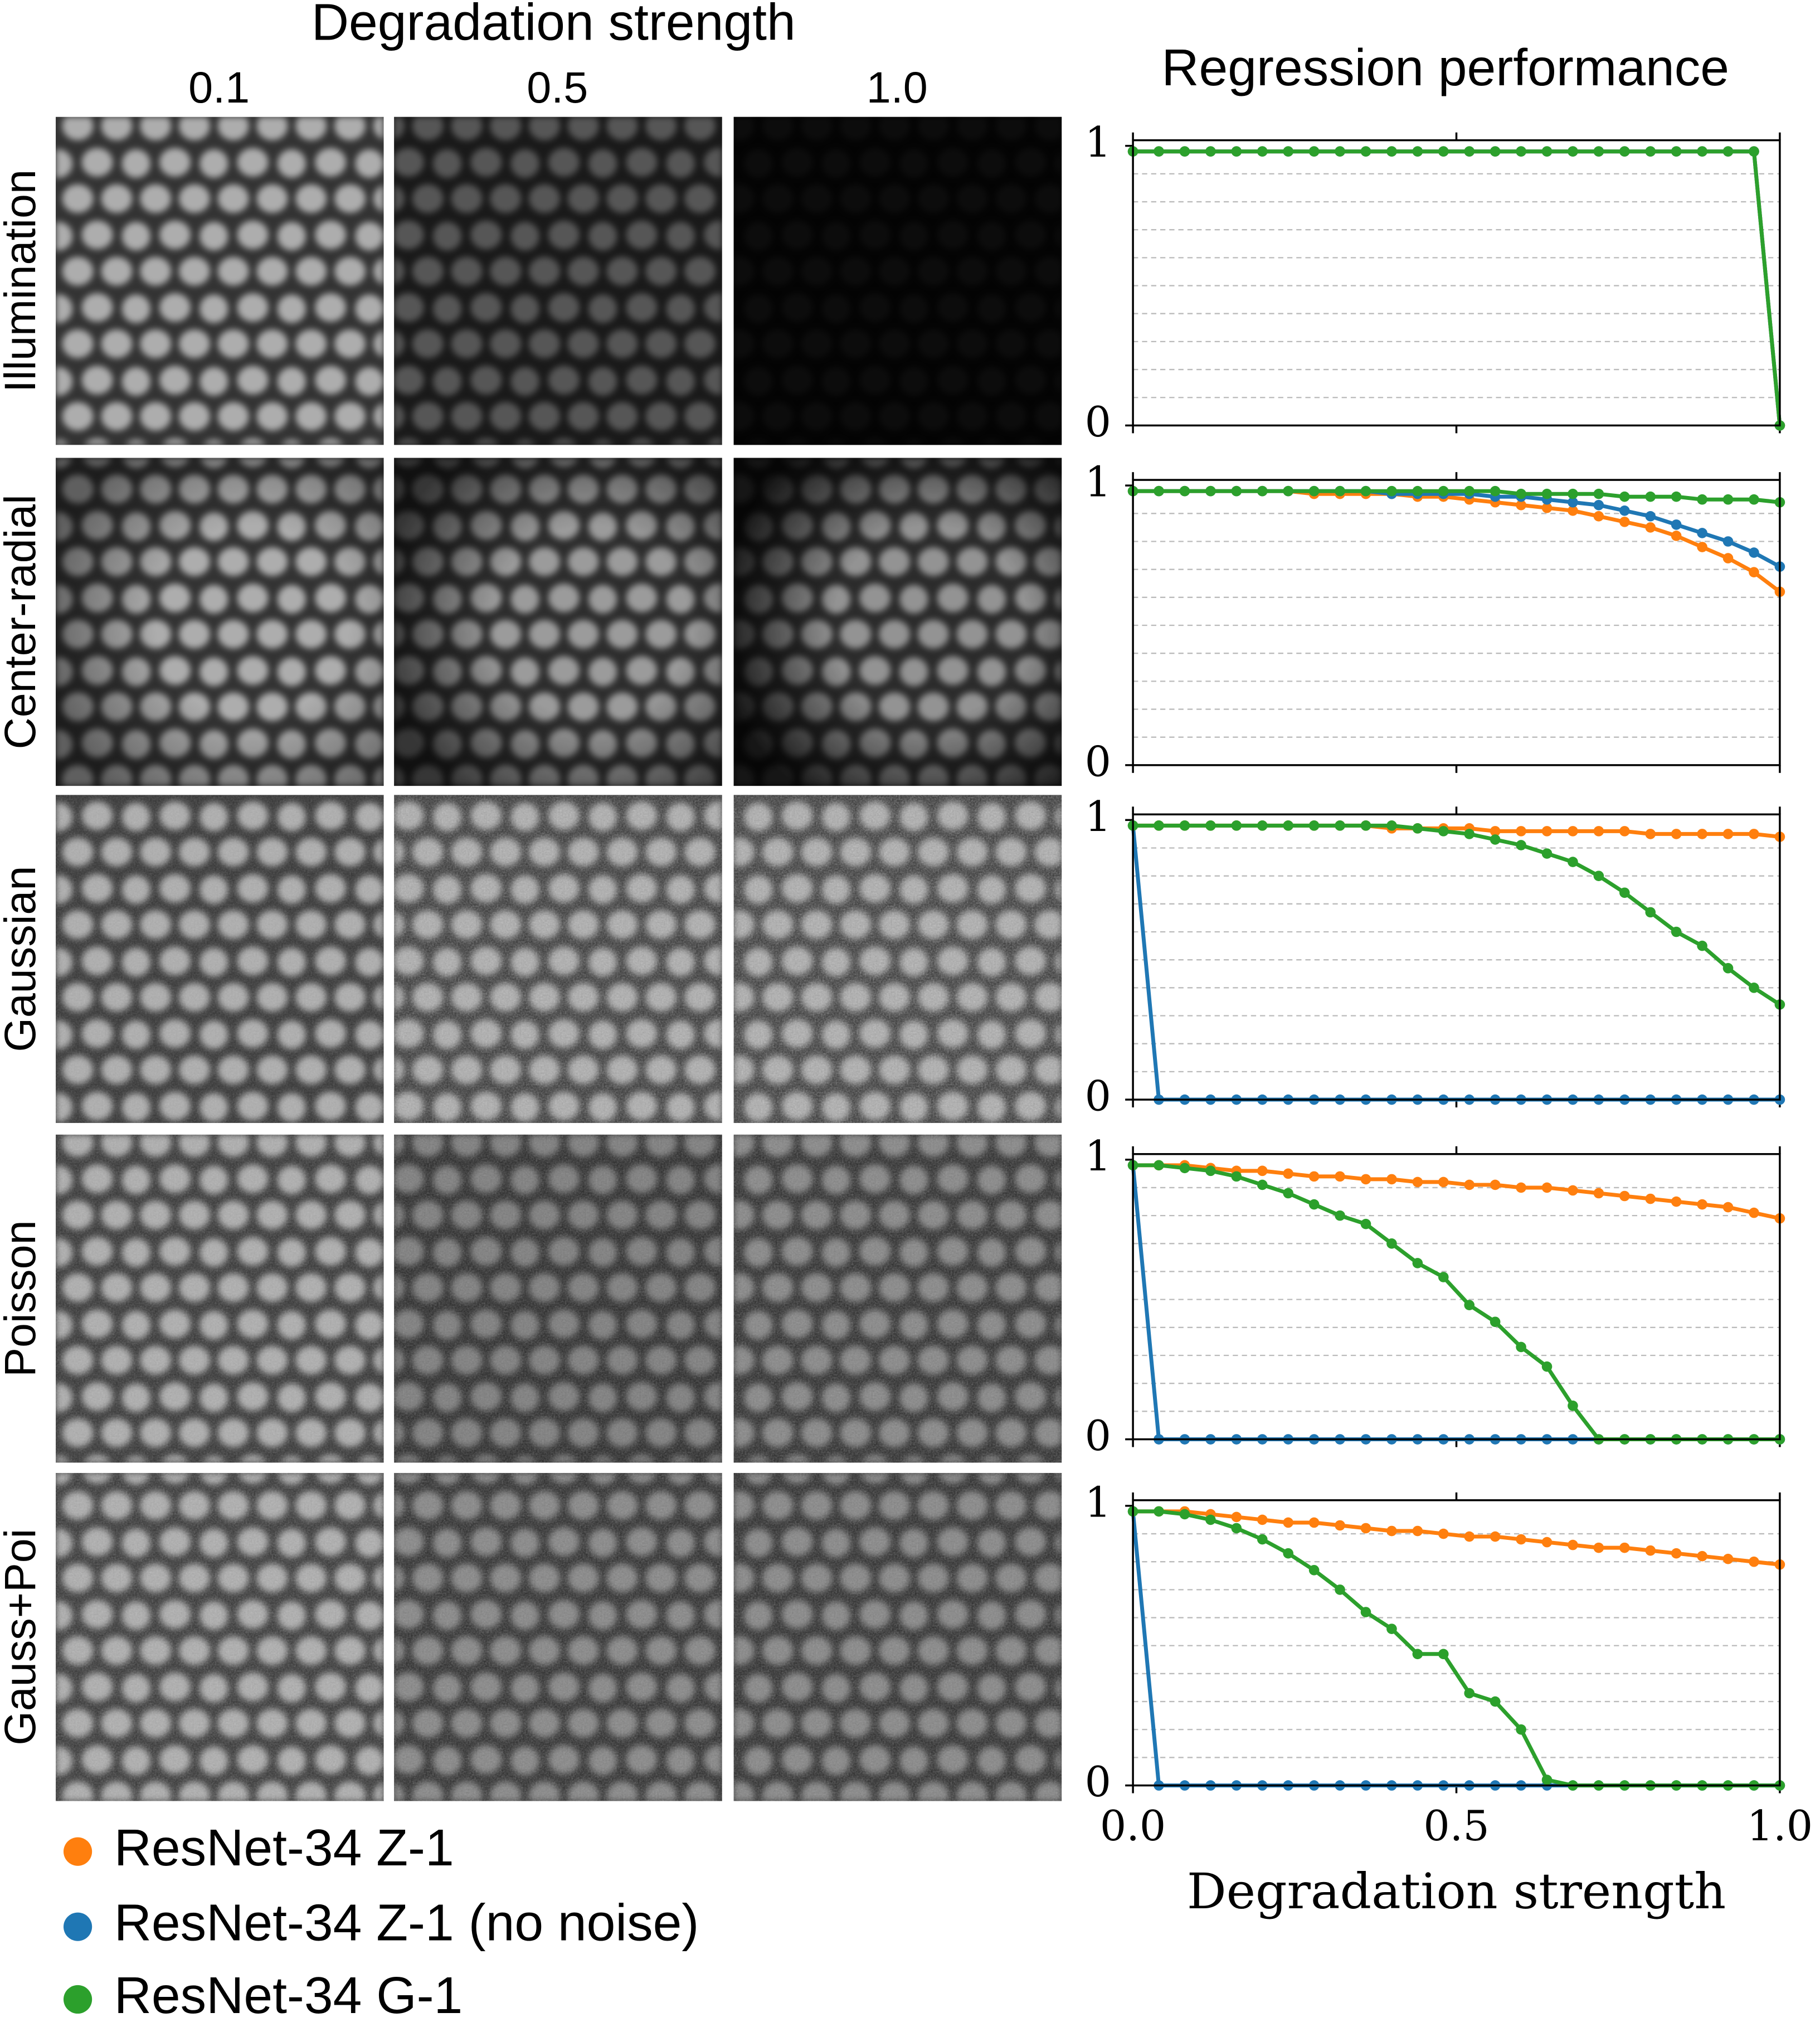  I want to click on panel-vignette, so click(558, 622).